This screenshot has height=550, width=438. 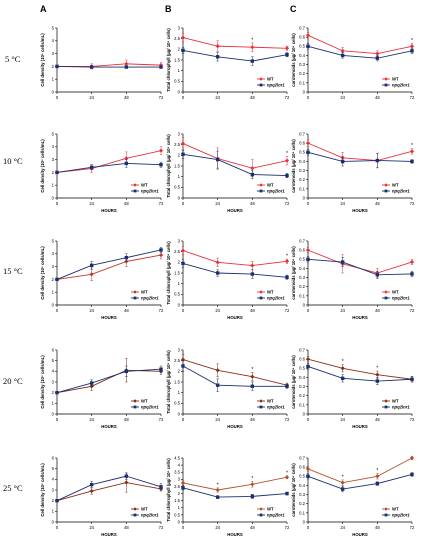 I want to click on y-tick-label: 0.7, so click(x=302, y=133).